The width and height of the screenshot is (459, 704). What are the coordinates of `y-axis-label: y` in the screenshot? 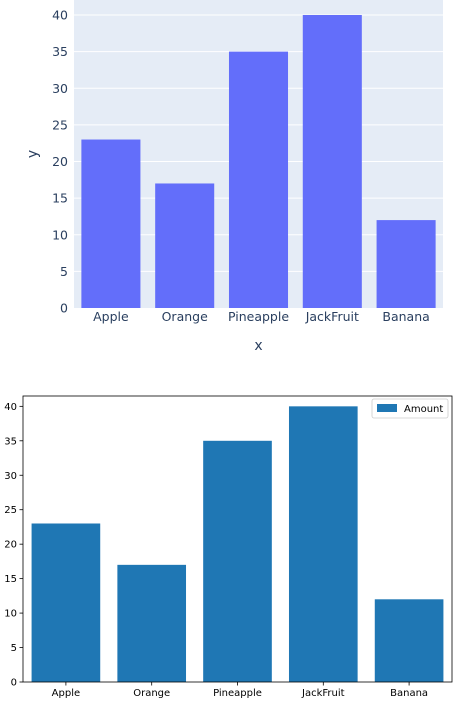 It's located at (33, 154).